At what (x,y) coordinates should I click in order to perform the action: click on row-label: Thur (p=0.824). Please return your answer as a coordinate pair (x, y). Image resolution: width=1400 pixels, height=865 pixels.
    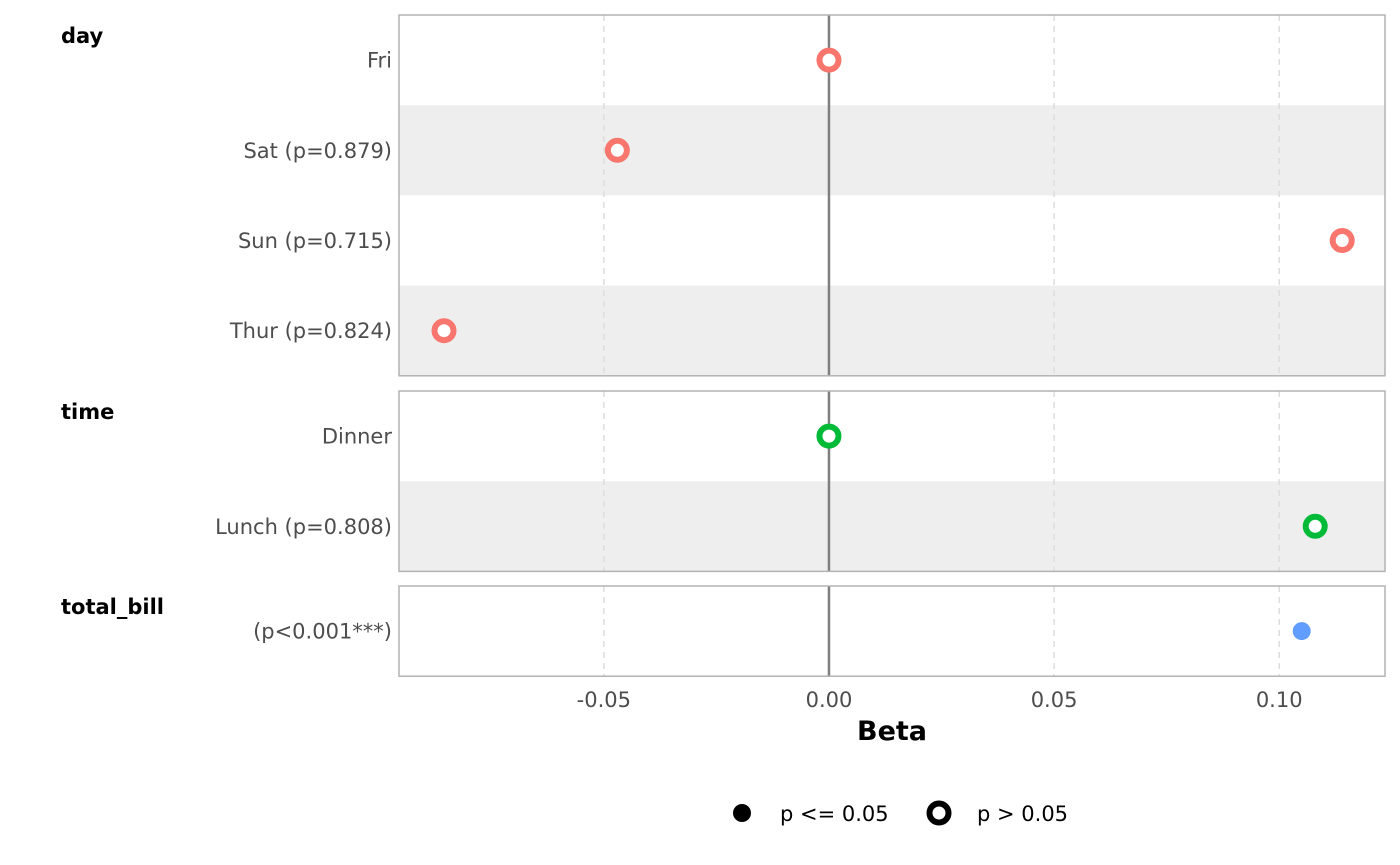
    Looking at the image, I should click on (310, 331).